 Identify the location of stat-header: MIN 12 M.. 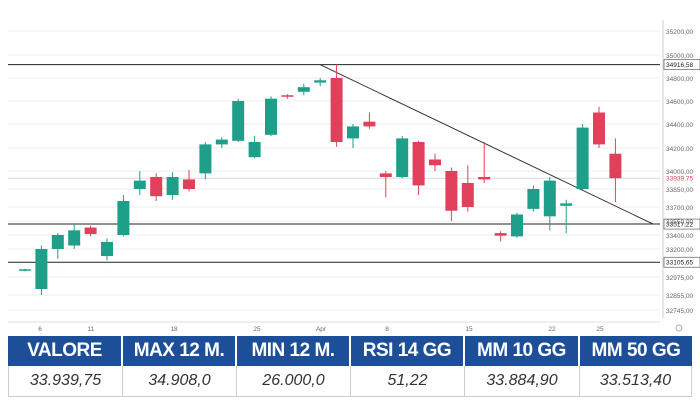
(294, 351).